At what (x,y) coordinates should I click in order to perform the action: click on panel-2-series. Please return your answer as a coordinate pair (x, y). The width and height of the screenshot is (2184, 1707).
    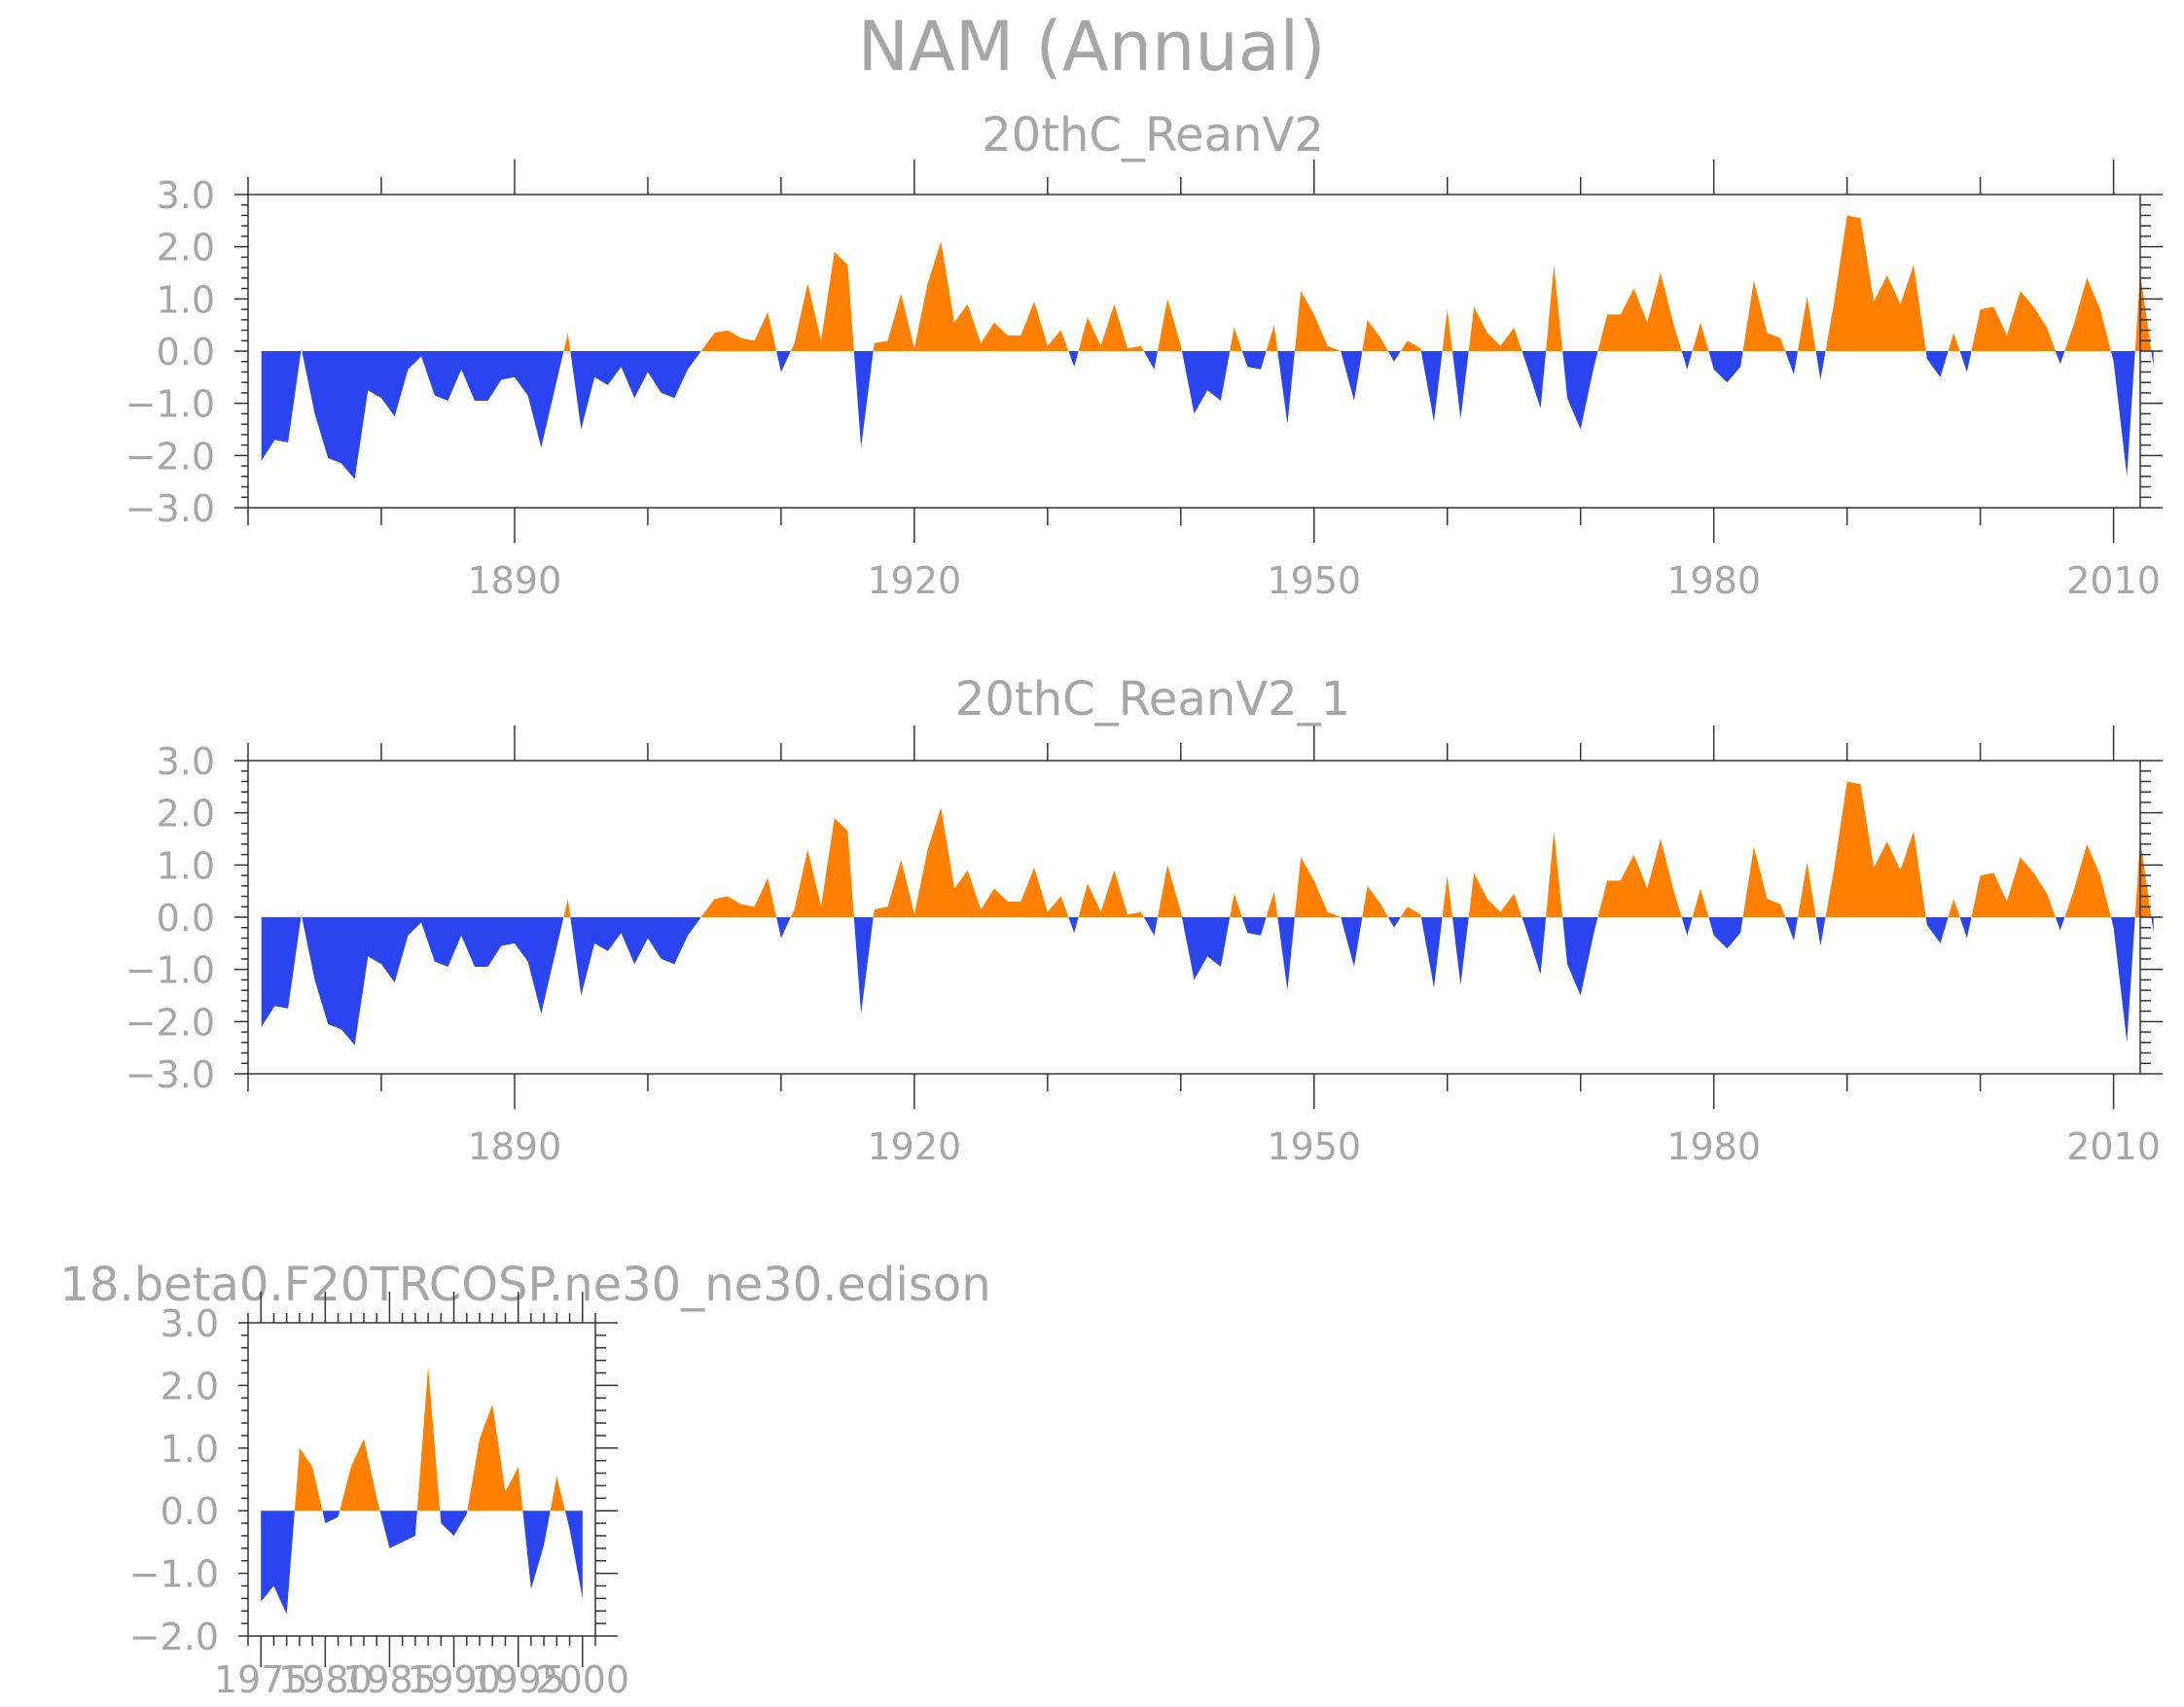
    Looking at the image, I should click on (1207, 913).